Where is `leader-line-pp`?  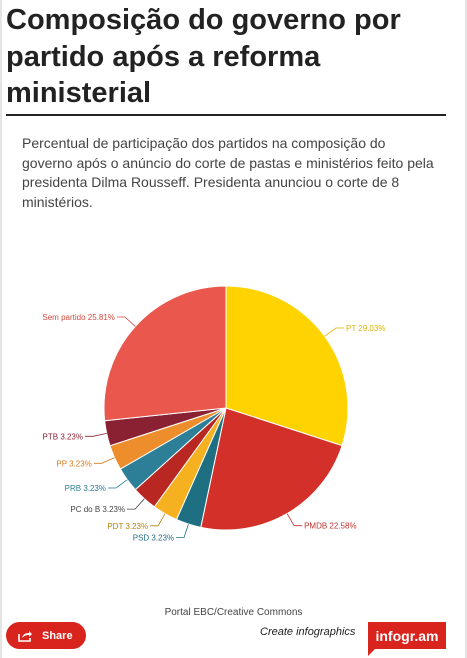 leader-line-pp is located at coordinates (104, 460).